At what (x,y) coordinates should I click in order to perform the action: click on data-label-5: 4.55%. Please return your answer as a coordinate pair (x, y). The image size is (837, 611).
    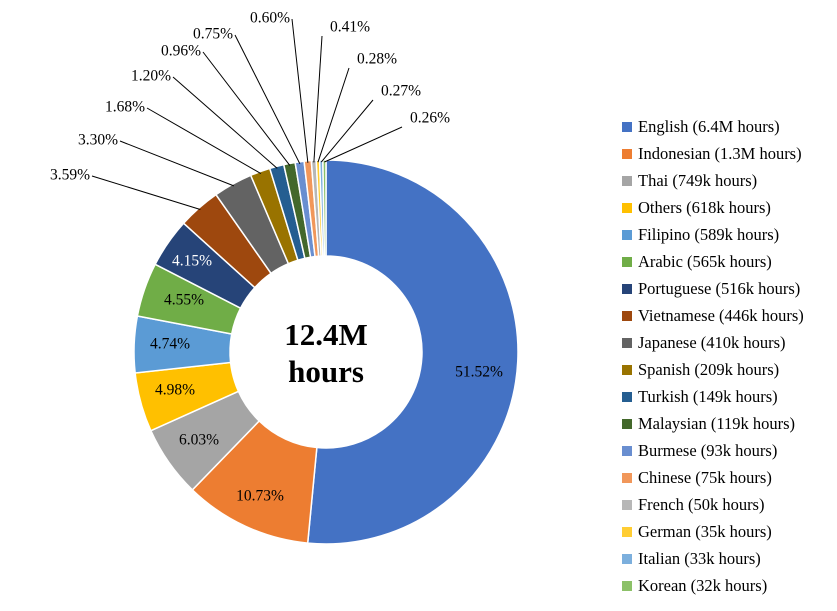
    Looking at the image, I should click on (184, 300).